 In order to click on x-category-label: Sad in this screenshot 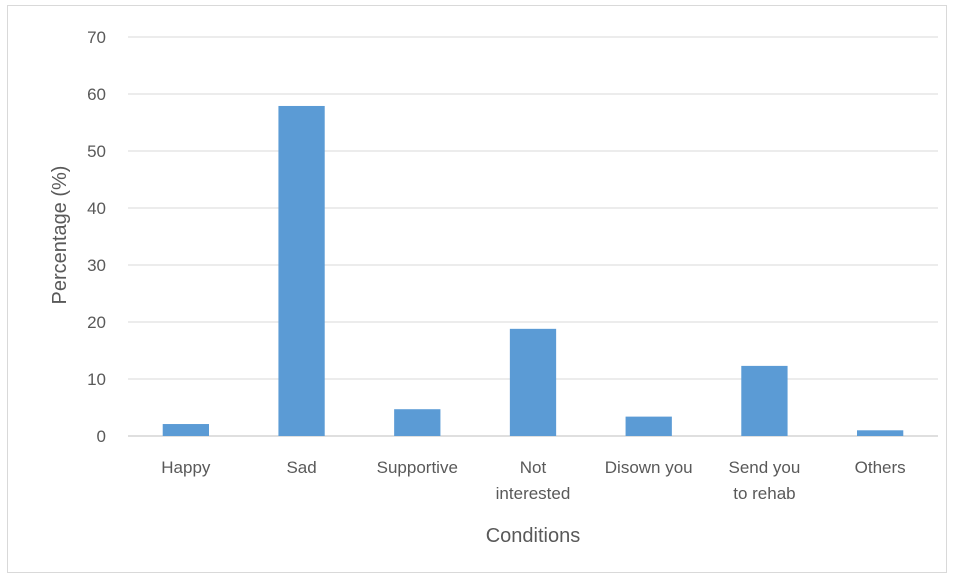, I will do `click(301, 467)`.